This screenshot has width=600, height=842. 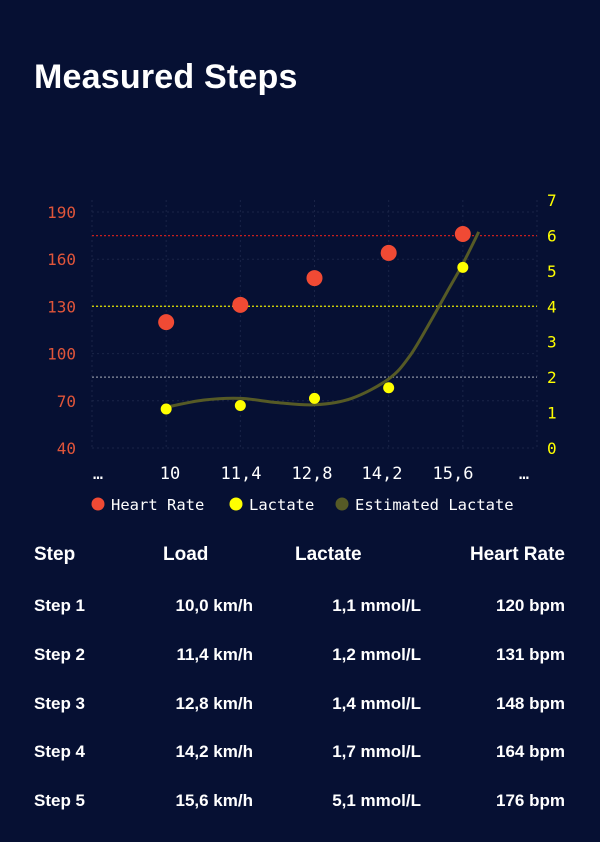 I want to click on y-right-tick-label: 3, so click(x=552, y=342).